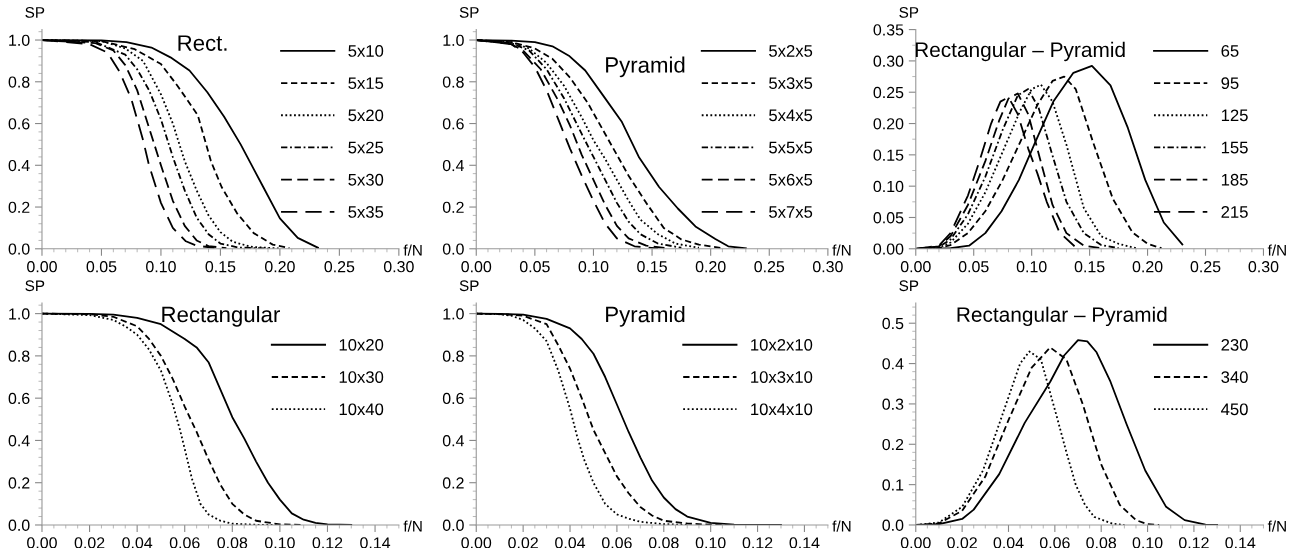 Image resolution: width=1312 pixels, height=548 pixels. I want to click on legend-label: 5x35, so click(366, 212).